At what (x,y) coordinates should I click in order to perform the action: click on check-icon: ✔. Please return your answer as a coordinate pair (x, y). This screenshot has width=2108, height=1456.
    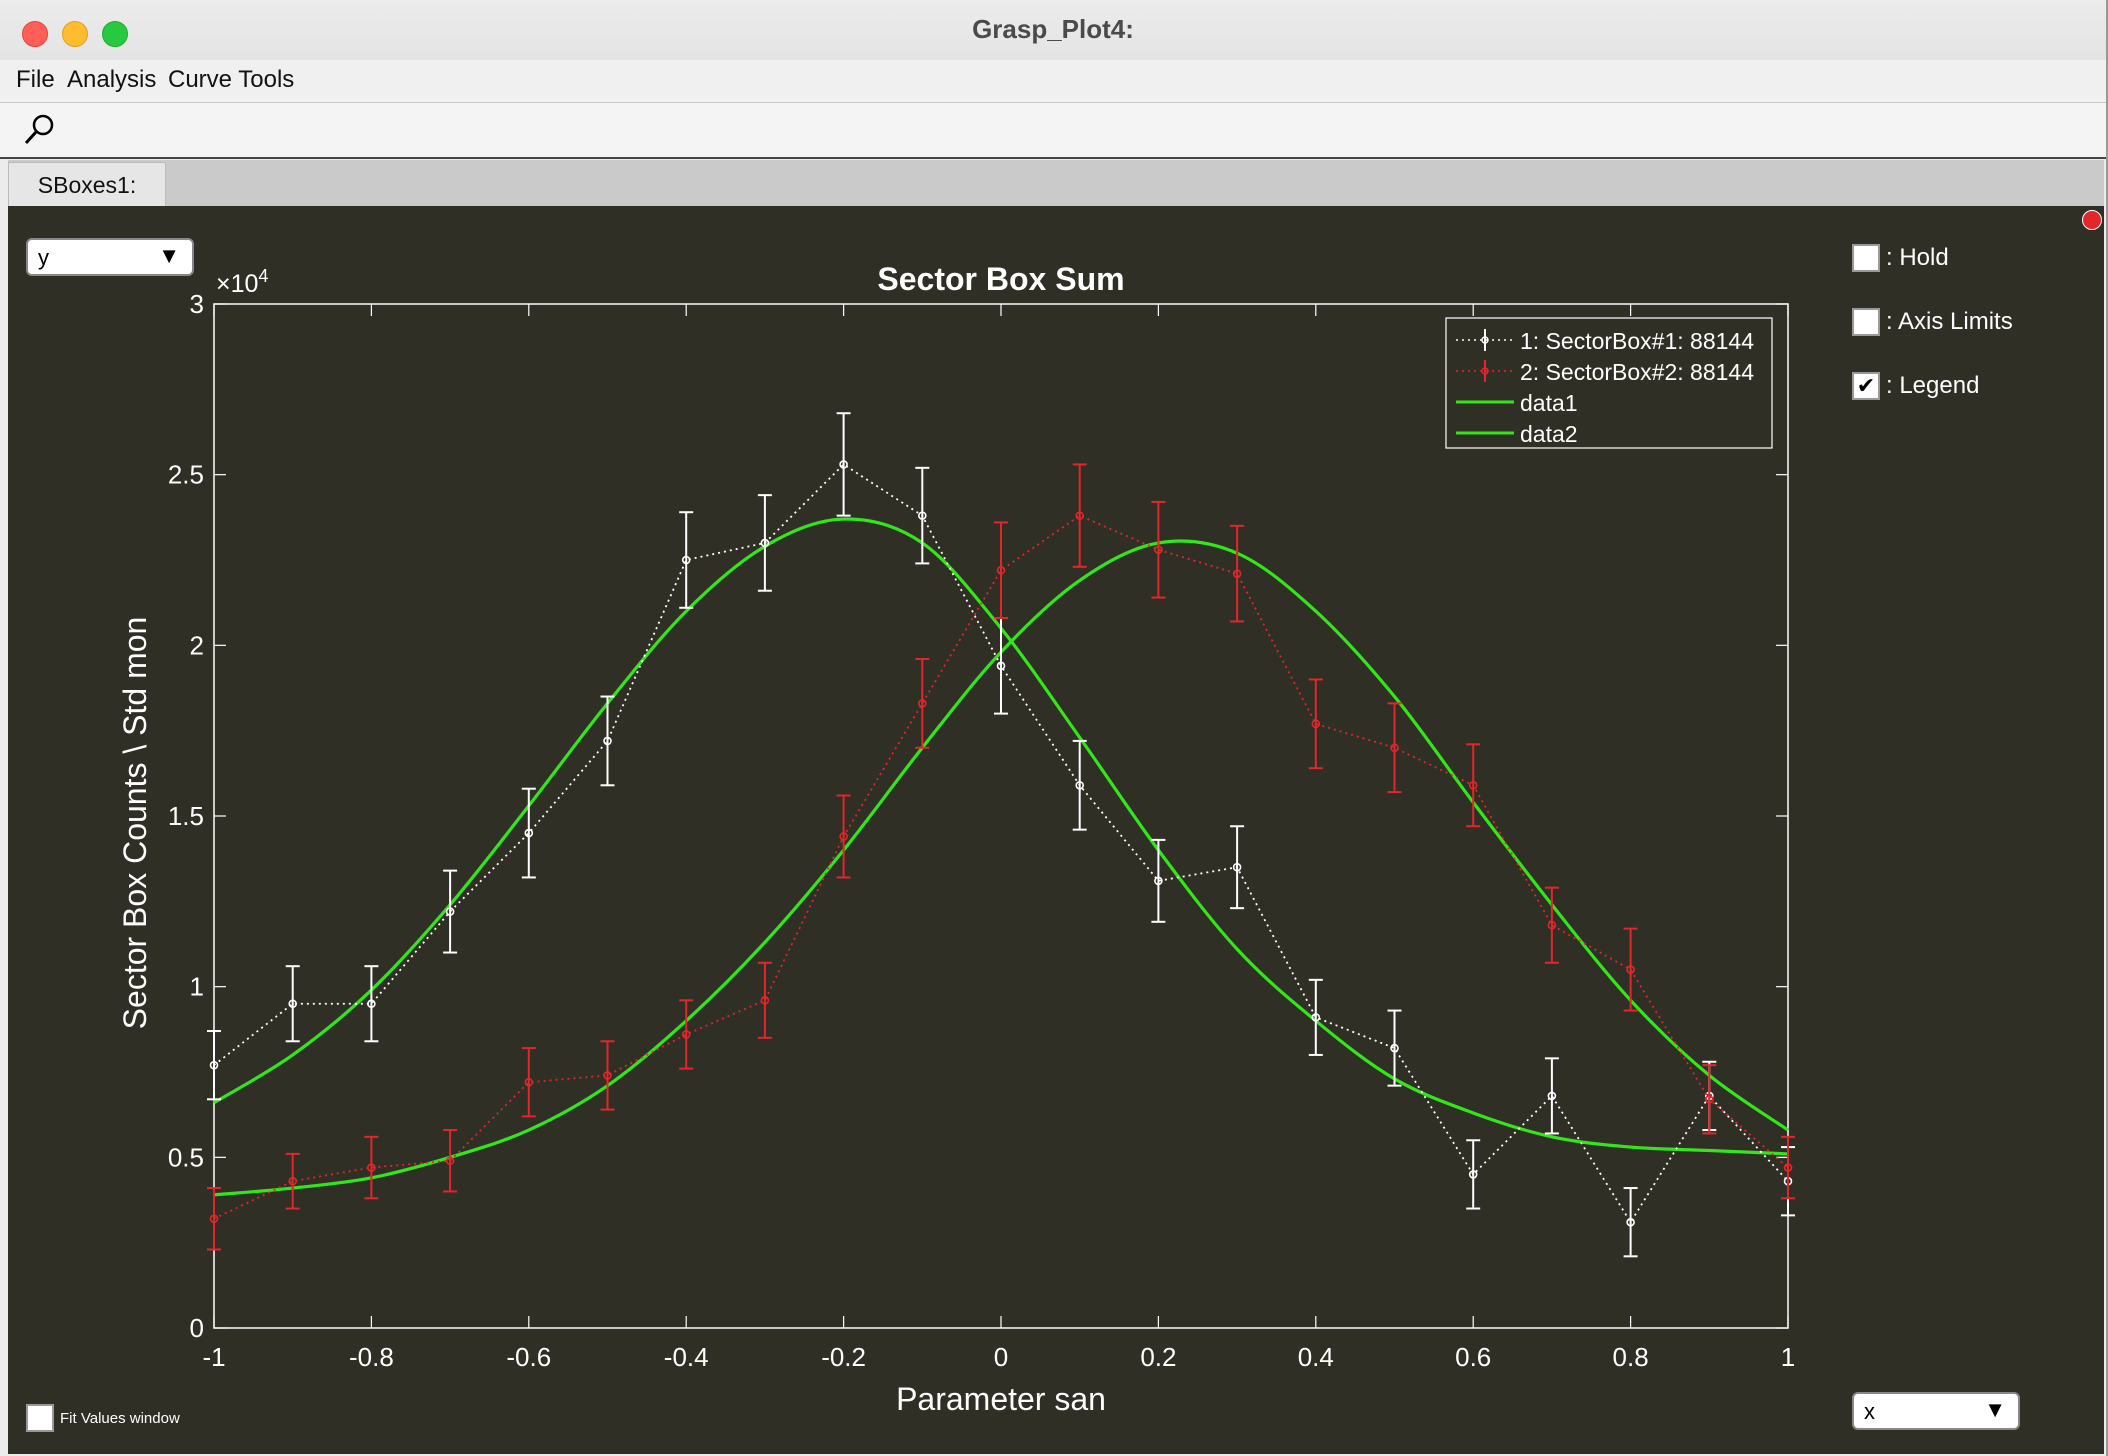
    Looking at the image, I should click on (1866, 385).